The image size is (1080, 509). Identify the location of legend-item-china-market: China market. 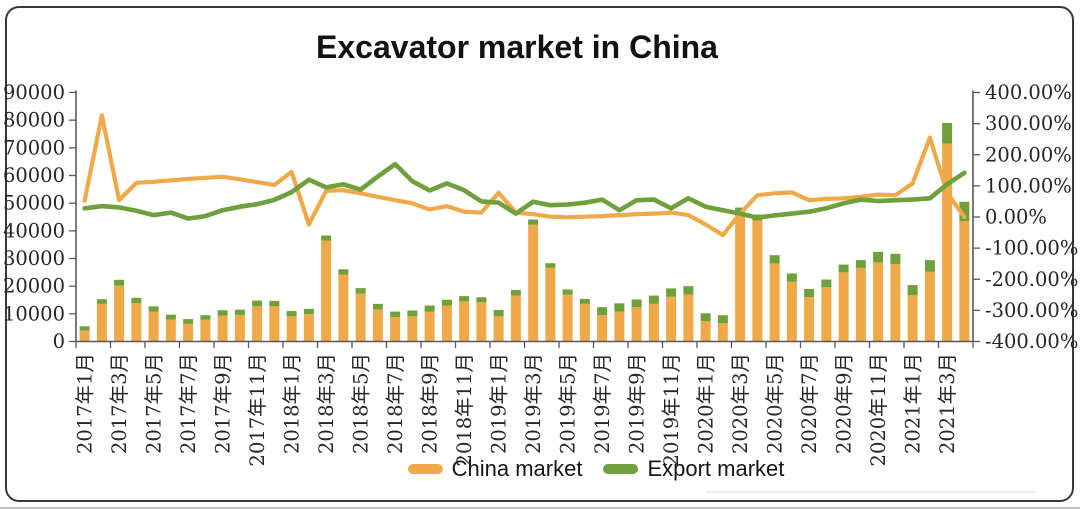
(495, 469).